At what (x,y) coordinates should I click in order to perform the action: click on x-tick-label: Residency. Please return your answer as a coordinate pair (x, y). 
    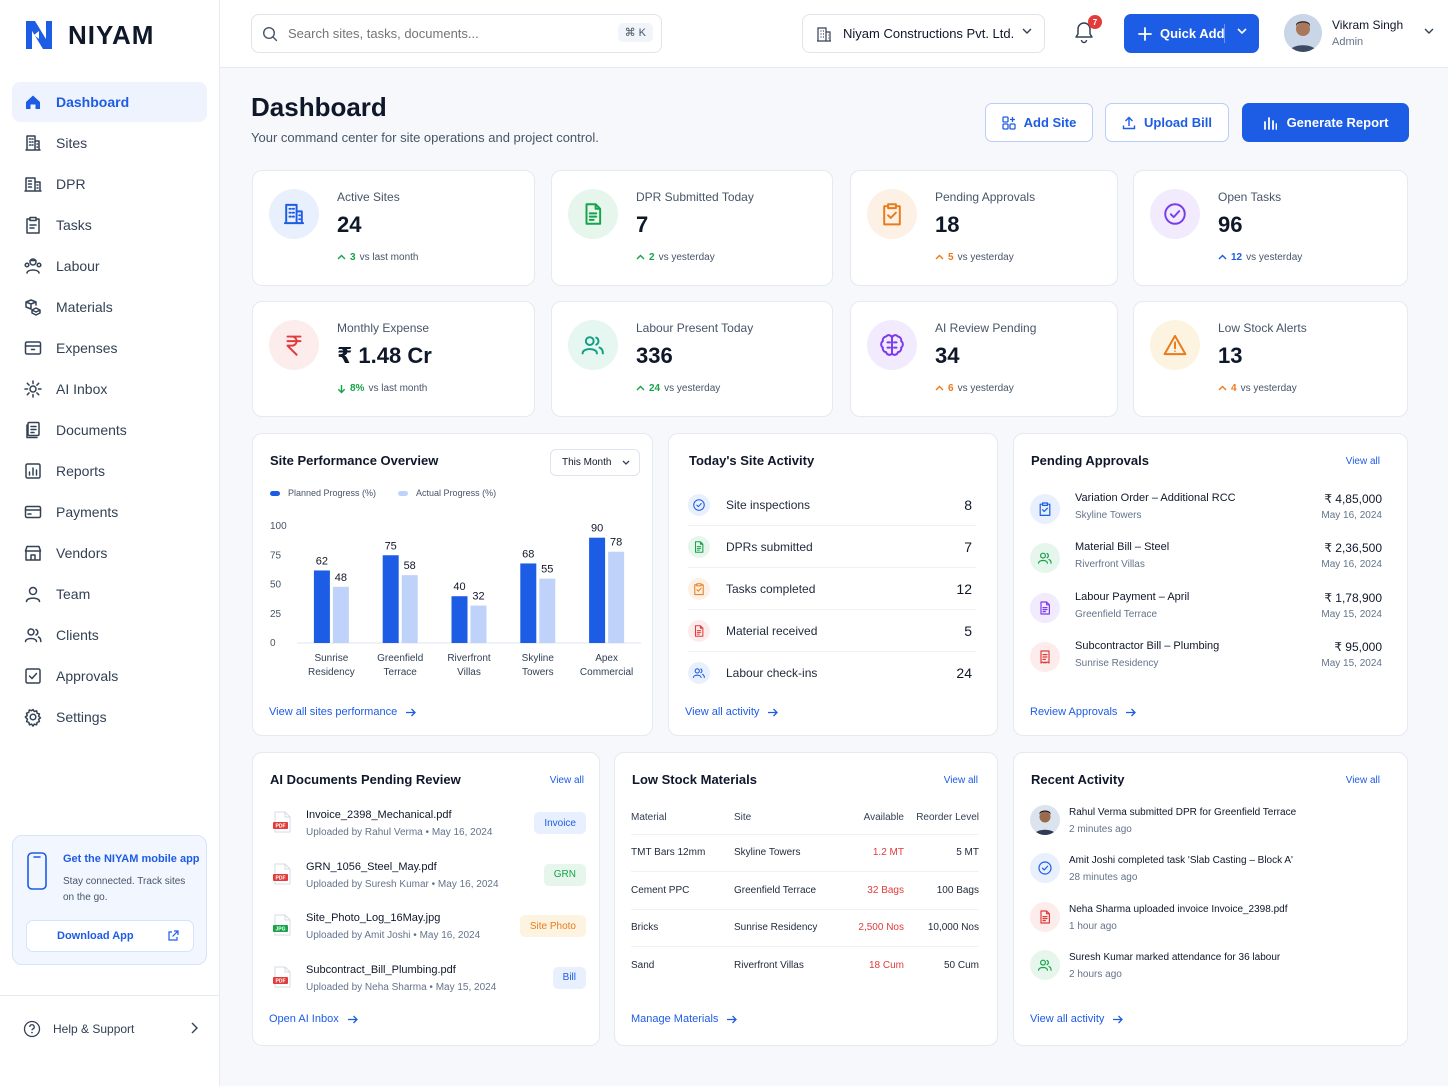
    Looking at the image, I should click on (331, 672).